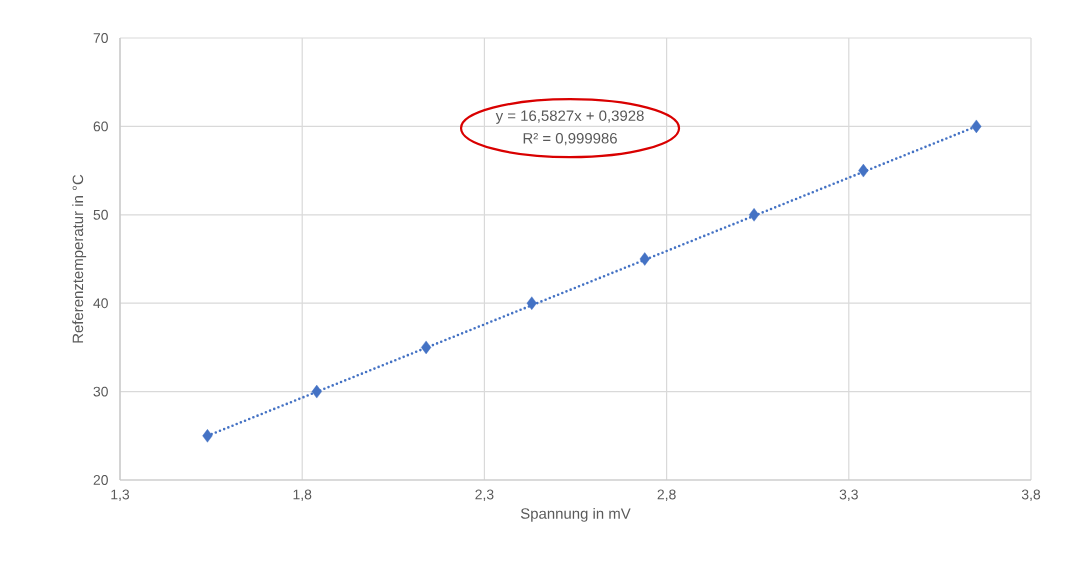 The height and width of the screenshot is (565, 1072). I want to click on y-tick-label: 70, so click(100, 38).